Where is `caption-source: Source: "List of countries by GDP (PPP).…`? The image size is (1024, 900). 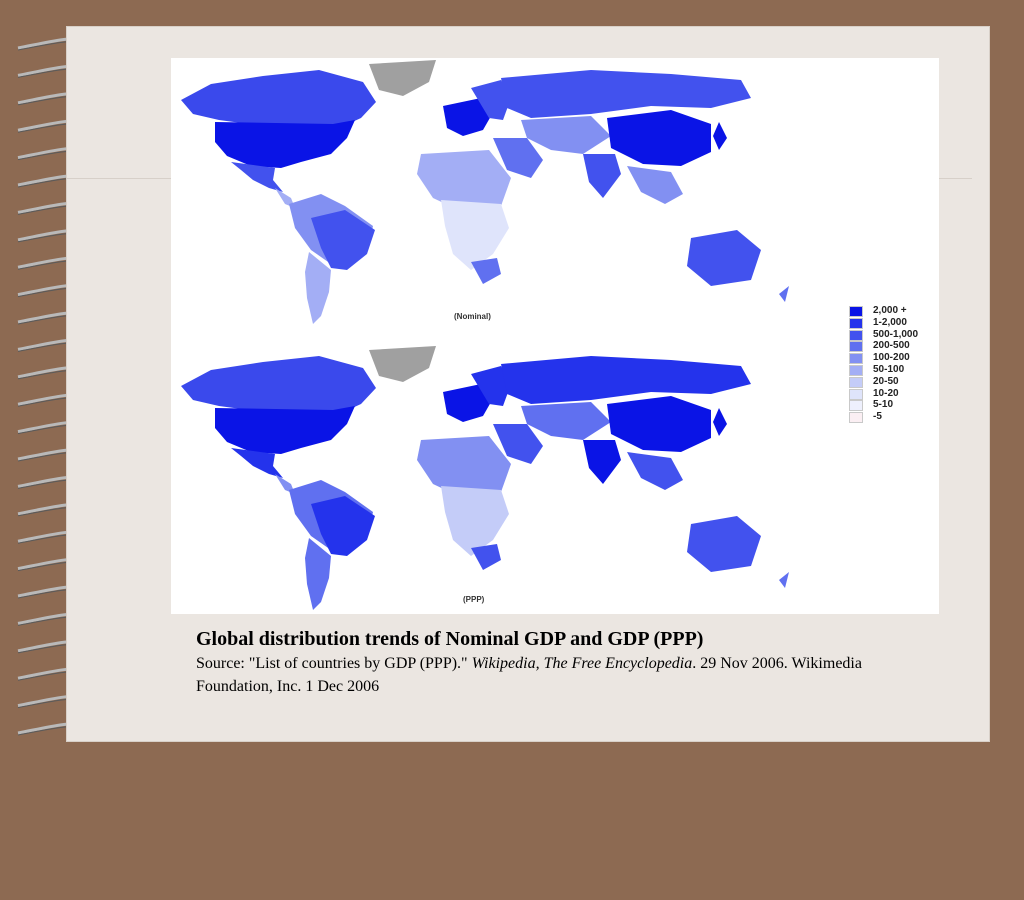 caption-source: Source: "List of countries by GDP (PPP).… is located at coordinates (556, 675).